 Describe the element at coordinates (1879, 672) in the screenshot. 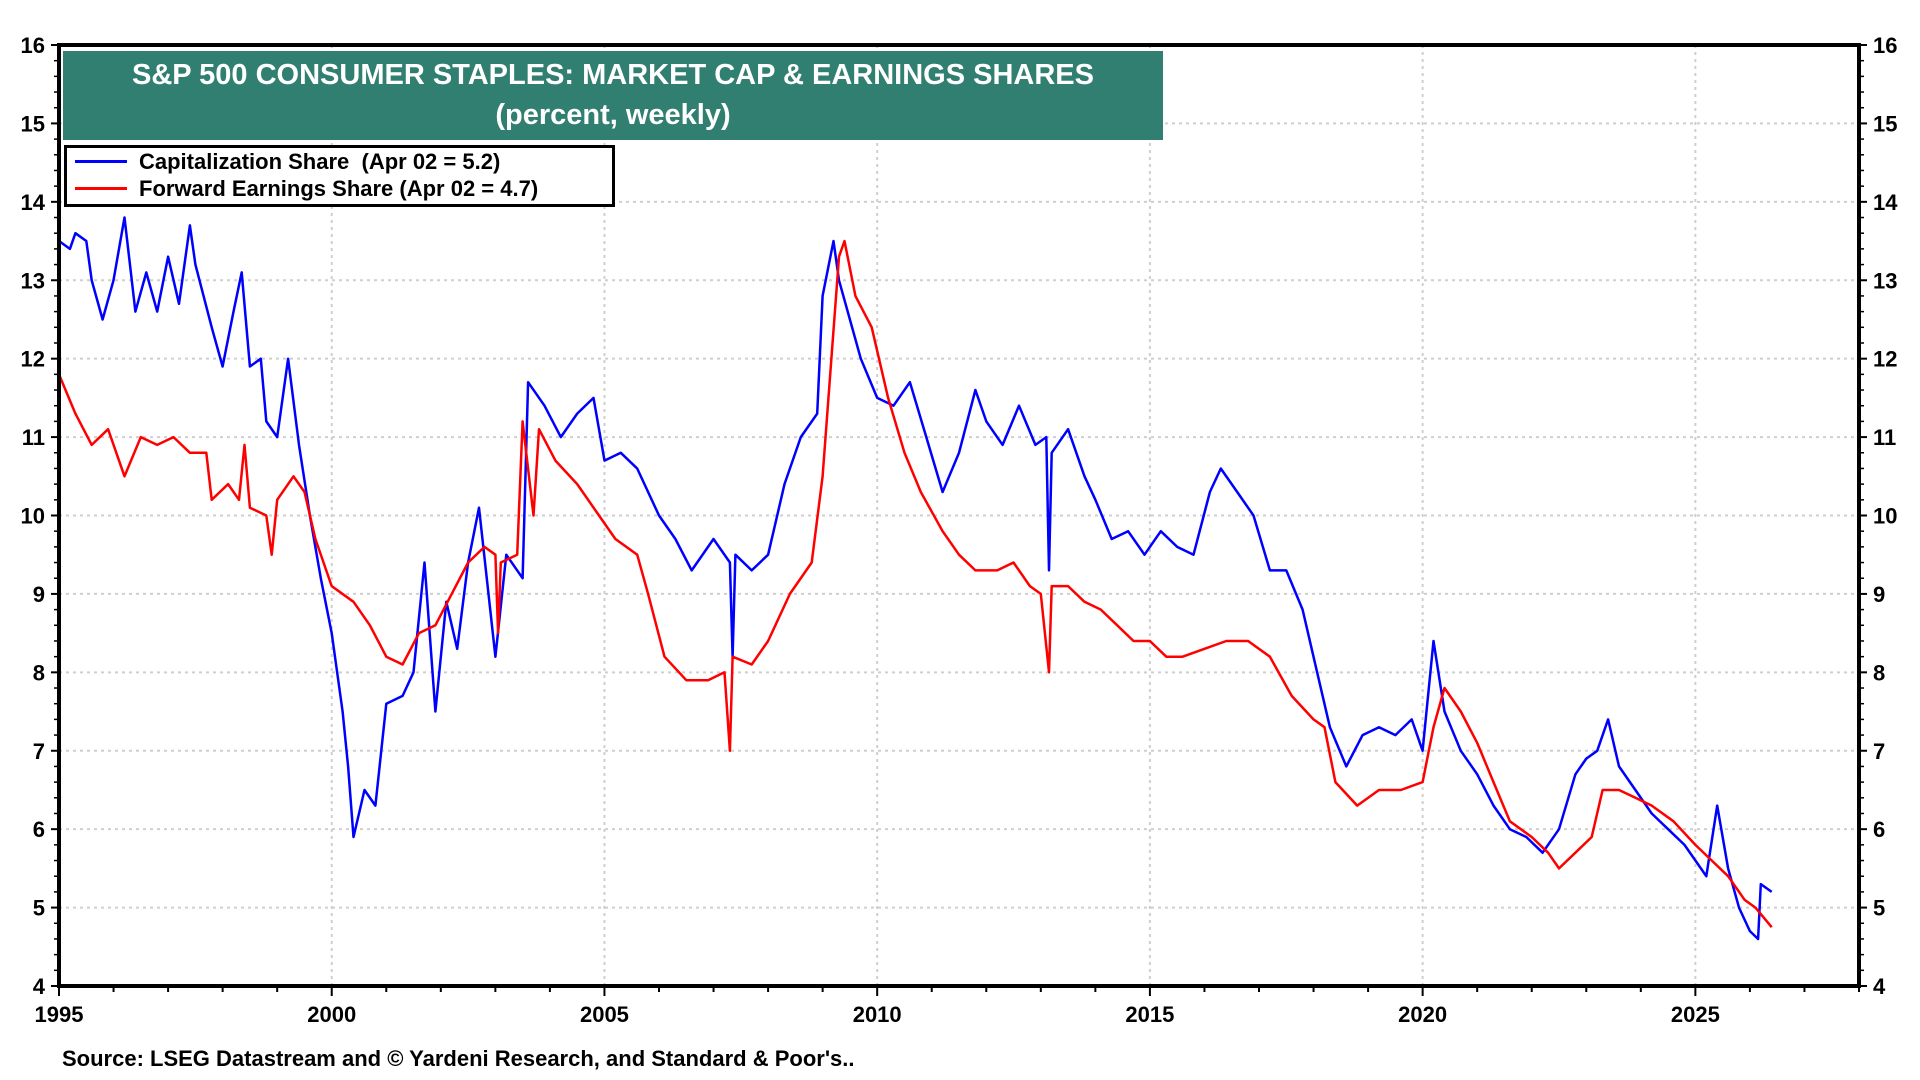

I see `y-tick-label-right: 8` at that location.